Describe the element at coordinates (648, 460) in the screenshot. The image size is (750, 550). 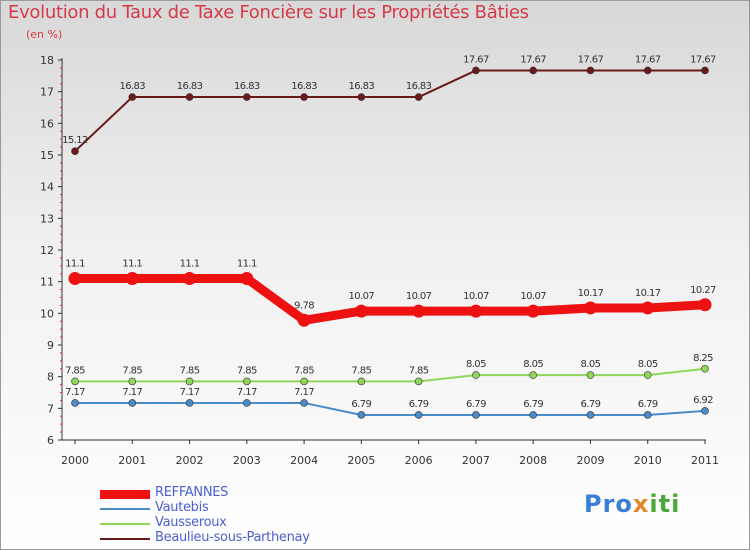
I see `x-tick-label: 2010` at that location.